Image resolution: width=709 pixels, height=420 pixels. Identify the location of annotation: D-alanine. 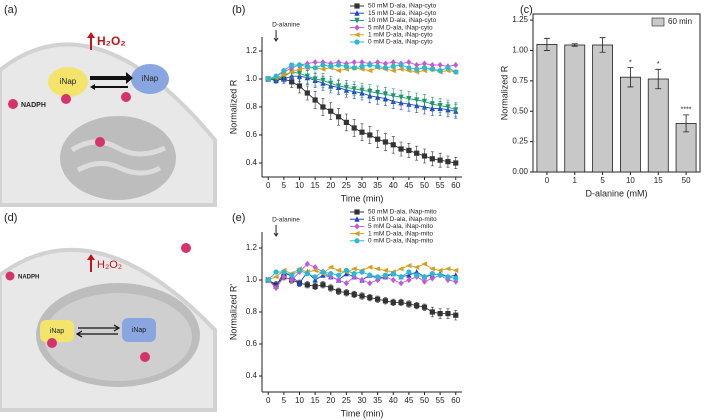
(286, 220).